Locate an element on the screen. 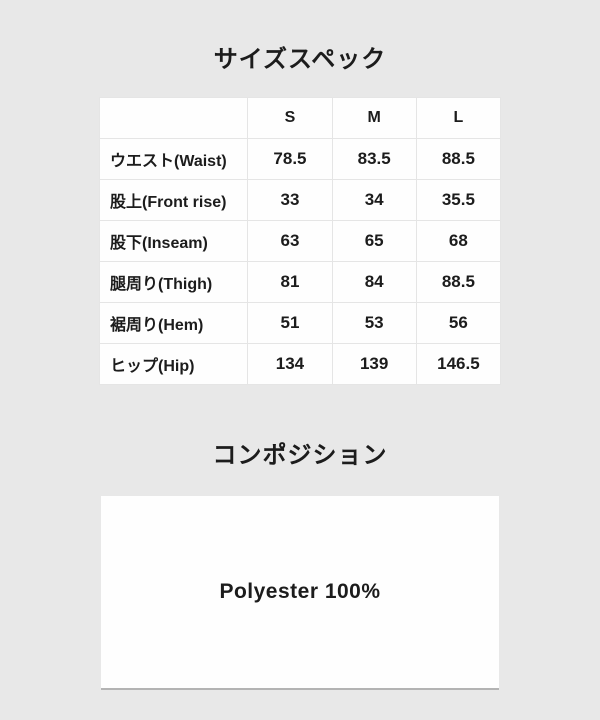 Image resolution: width=600 pixels, height=720 pixels. table-row: 腿周り(Thigh) 81 84 88.5 is located at coordinates (300, 282).